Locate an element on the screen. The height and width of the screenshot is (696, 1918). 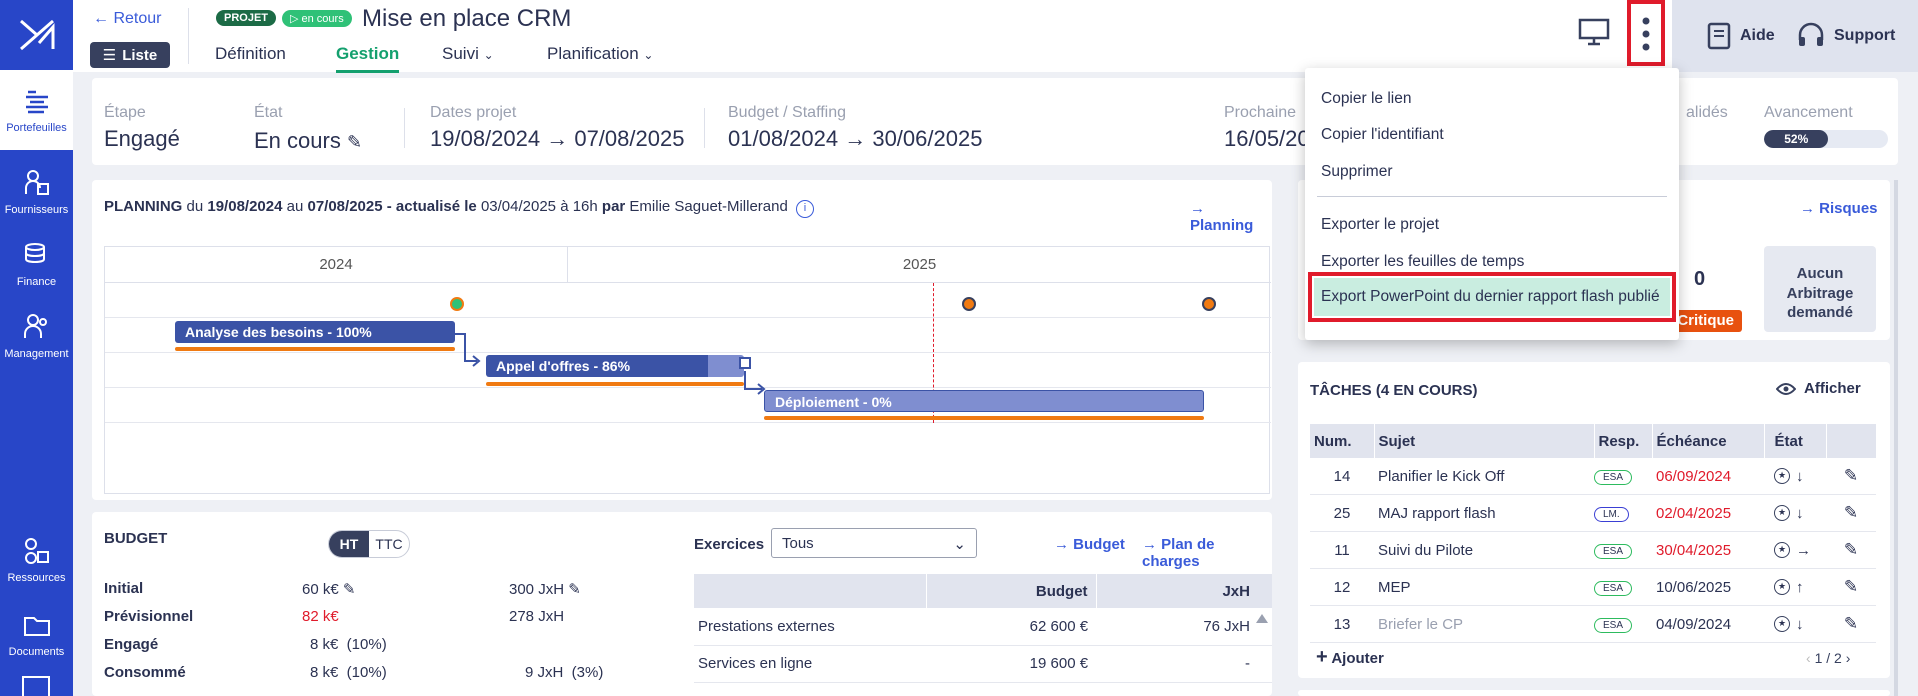
monitor-icon is located at coordinates (1594, 34).